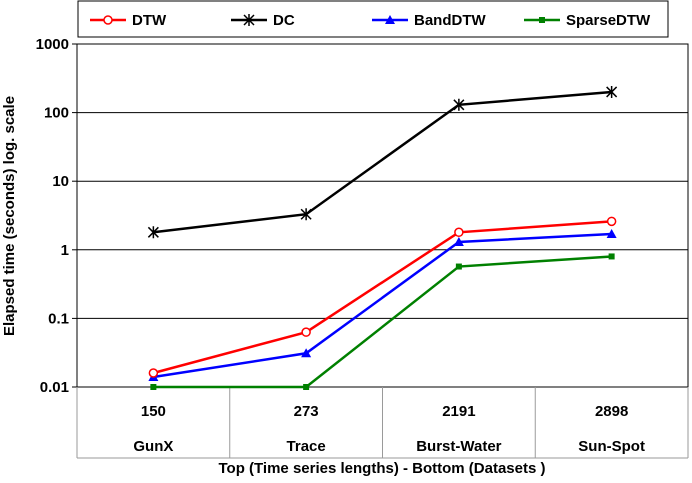 The width and height of the screenshot is (692, 483). I want to click on x-tick-length: 2898, so click(611, 411).